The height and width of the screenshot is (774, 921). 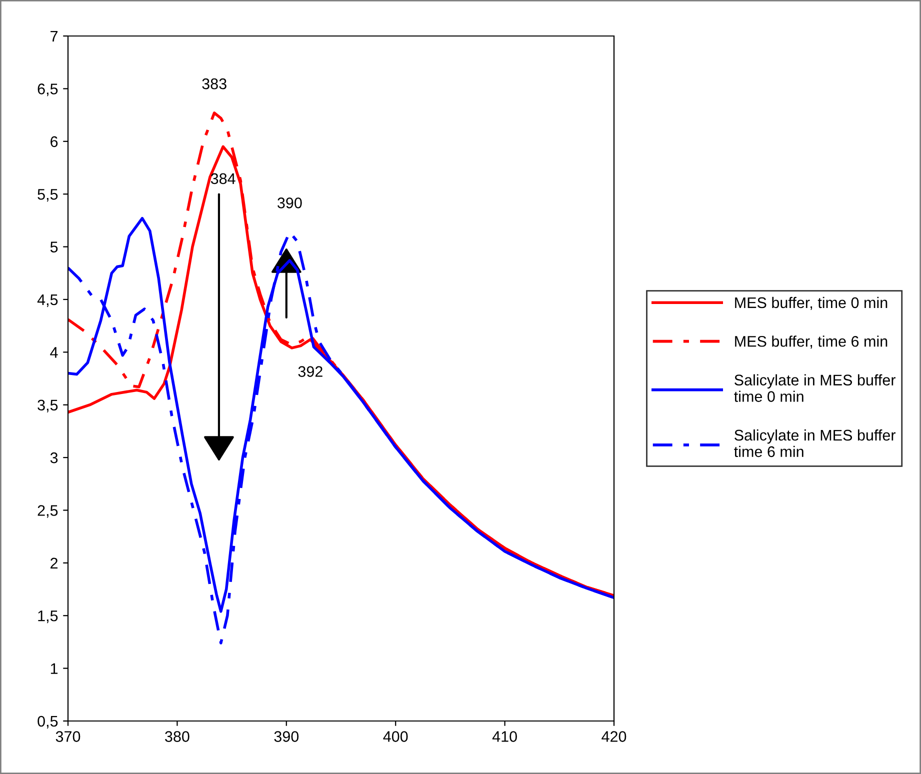 What do you see at coordinates (48, 90) in the screenshot?
I see `y-tick-label: 6,5` at bounding box center [48, 90].